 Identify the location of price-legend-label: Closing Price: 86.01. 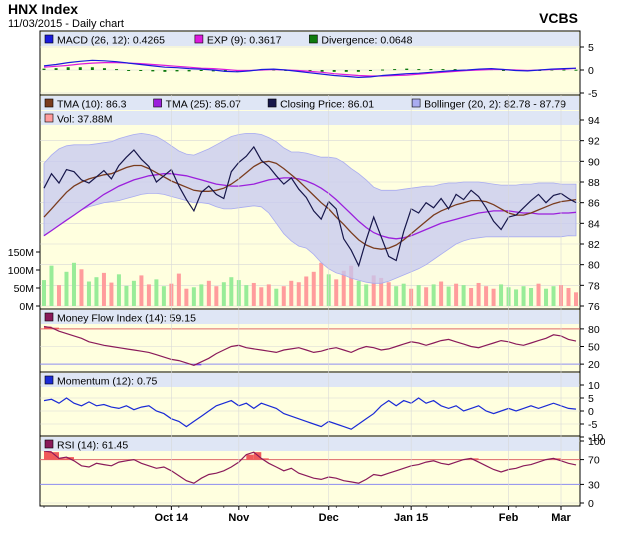
(327, 105).